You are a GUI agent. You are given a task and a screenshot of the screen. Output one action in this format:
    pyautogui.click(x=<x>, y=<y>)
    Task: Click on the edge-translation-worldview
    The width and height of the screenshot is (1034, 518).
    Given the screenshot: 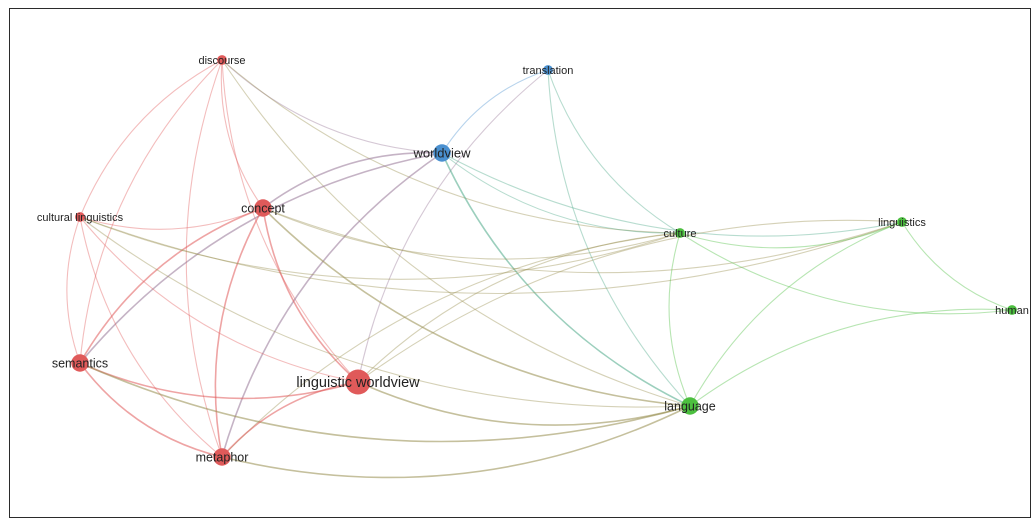 What is the action you would take?
    pyautogui.click(x=495, y=111)
    